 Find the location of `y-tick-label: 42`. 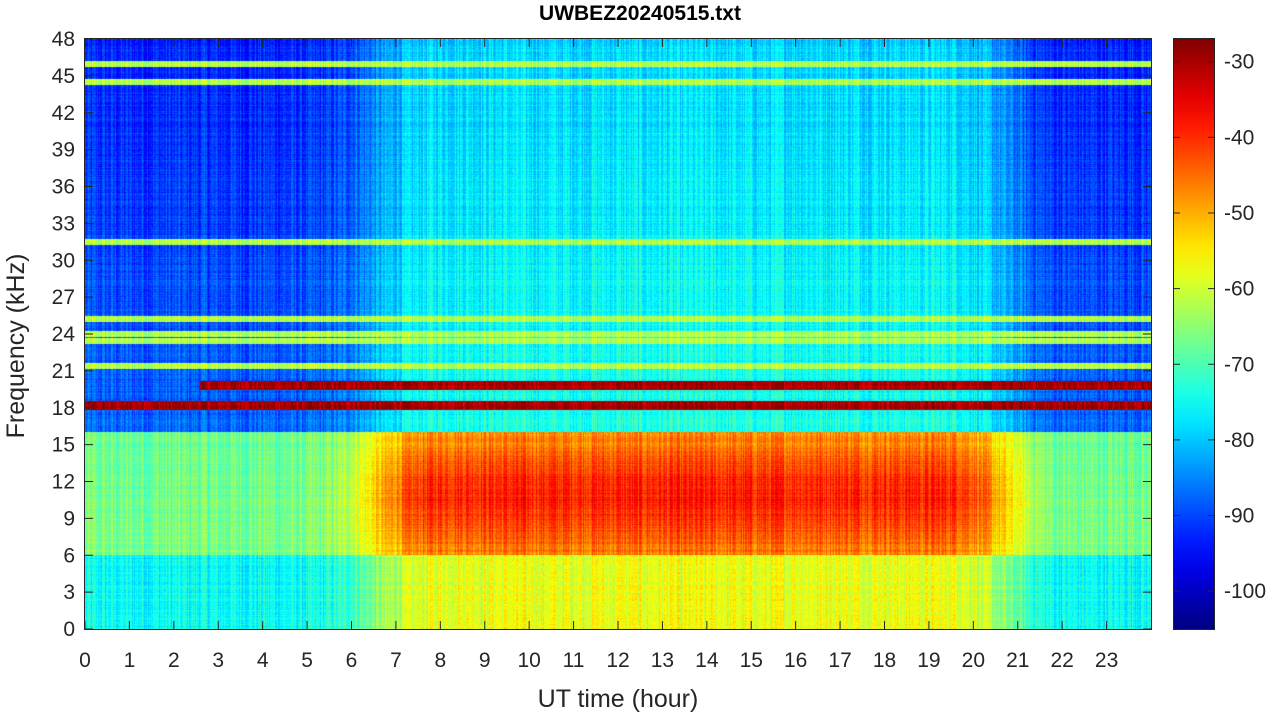

y-tick-label: 42 is located at coordinates (63, 113).